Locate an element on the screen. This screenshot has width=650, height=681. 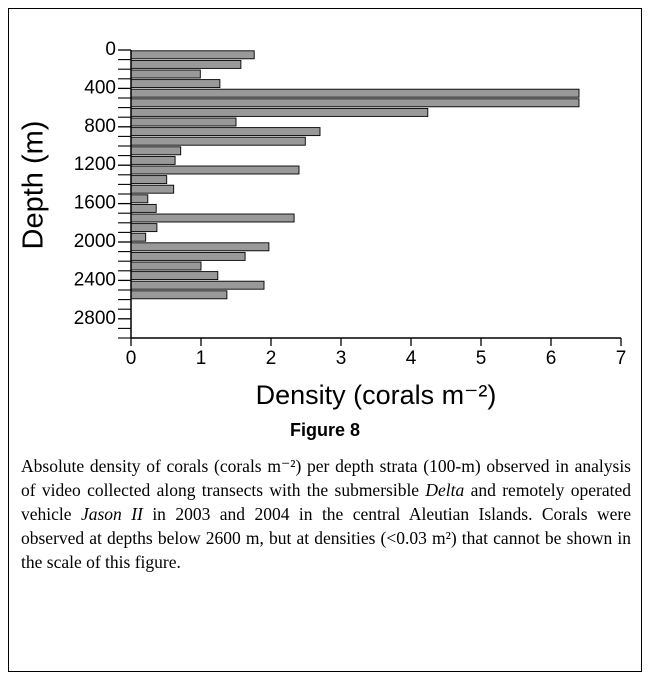
y-tick-label: 2400 is located at coordinates (95, 279).